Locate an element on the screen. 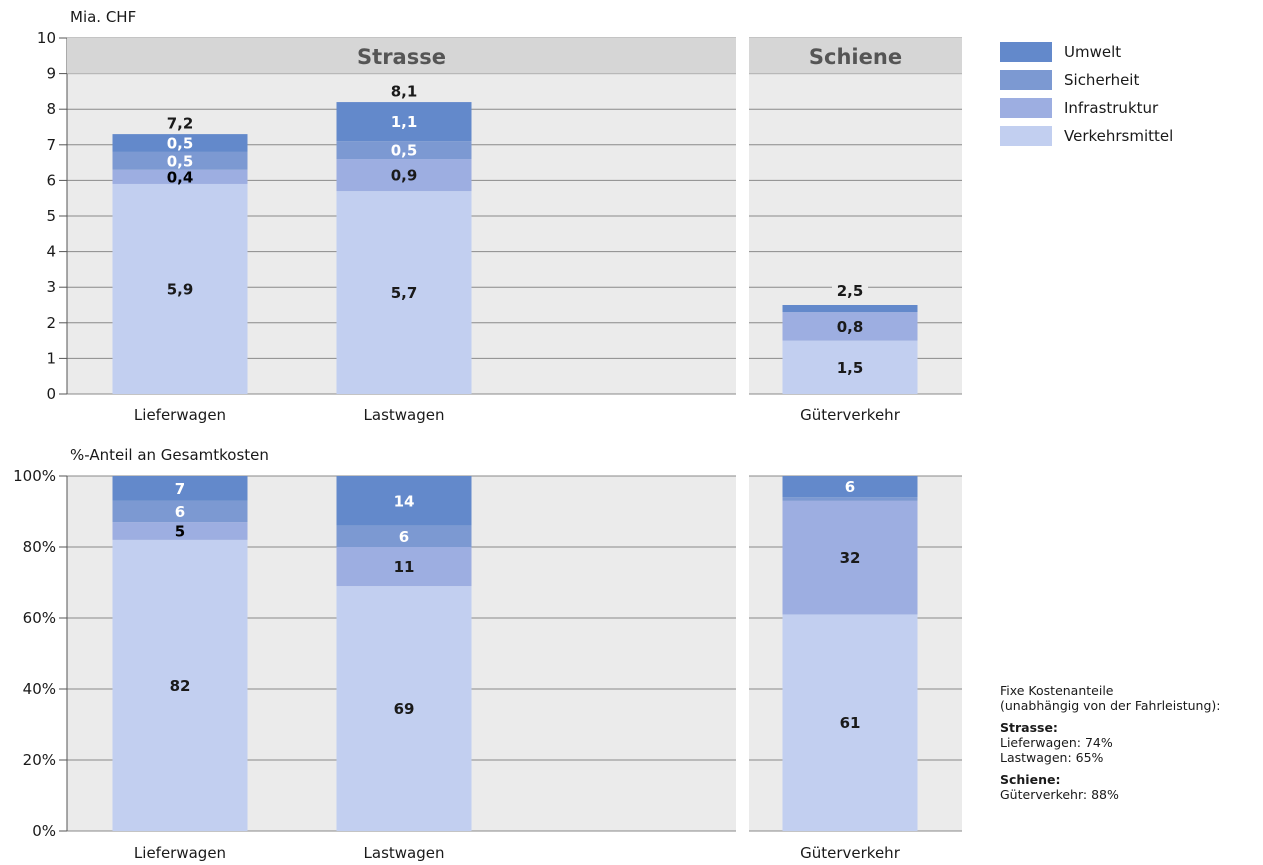 The height and width of the screenshot is (865, 1263). chart1-data-label-lastwagen-infrastruktur: 0,9 is located at coordinates (404, 176).